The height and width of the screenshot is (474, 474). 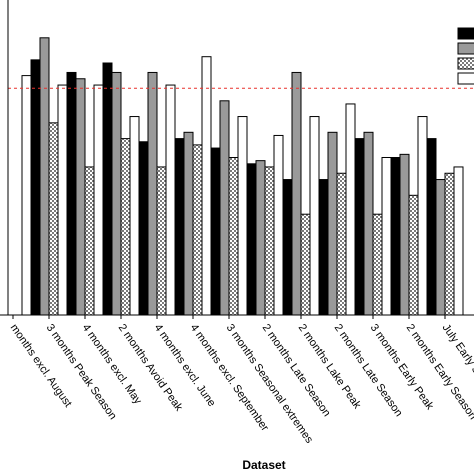 What do you see at coordinates (465, 56) in the screenshot?
I see `legend` at bounding box center [465, 56].